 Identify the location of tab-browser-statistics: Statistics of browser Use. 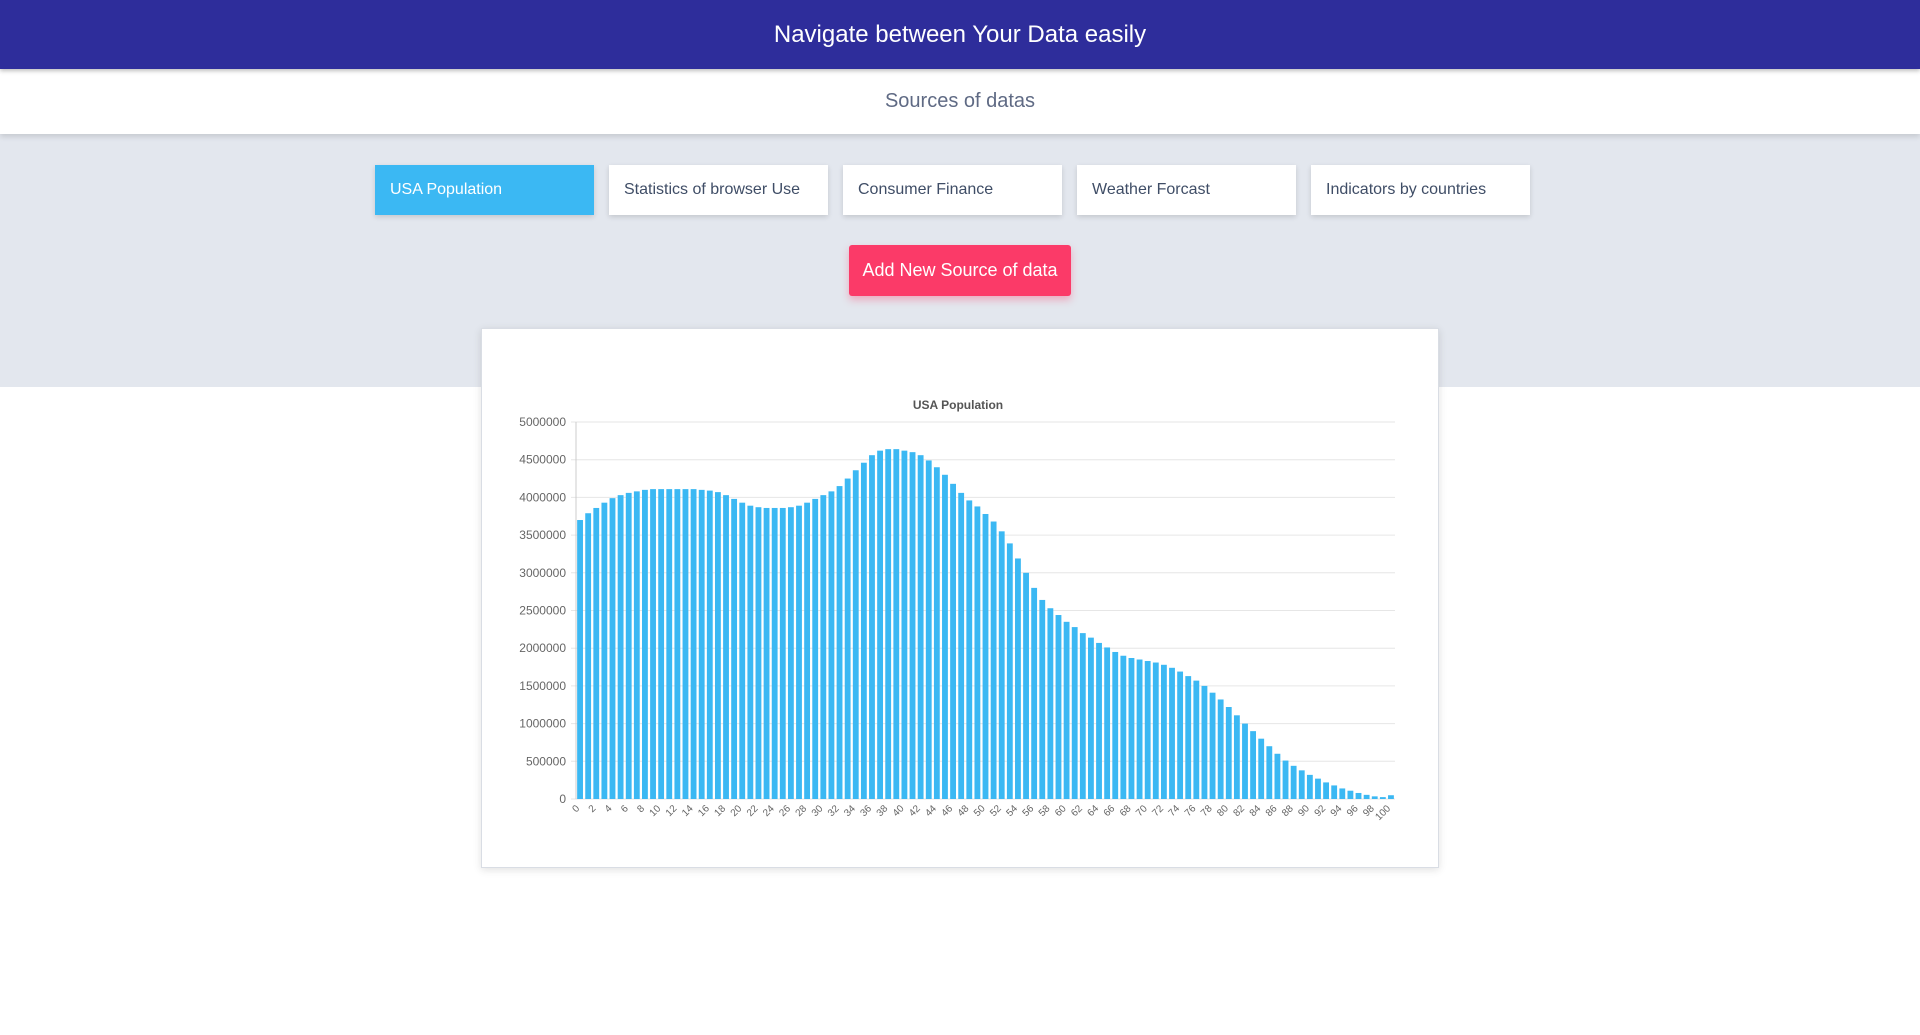
(718, 190).